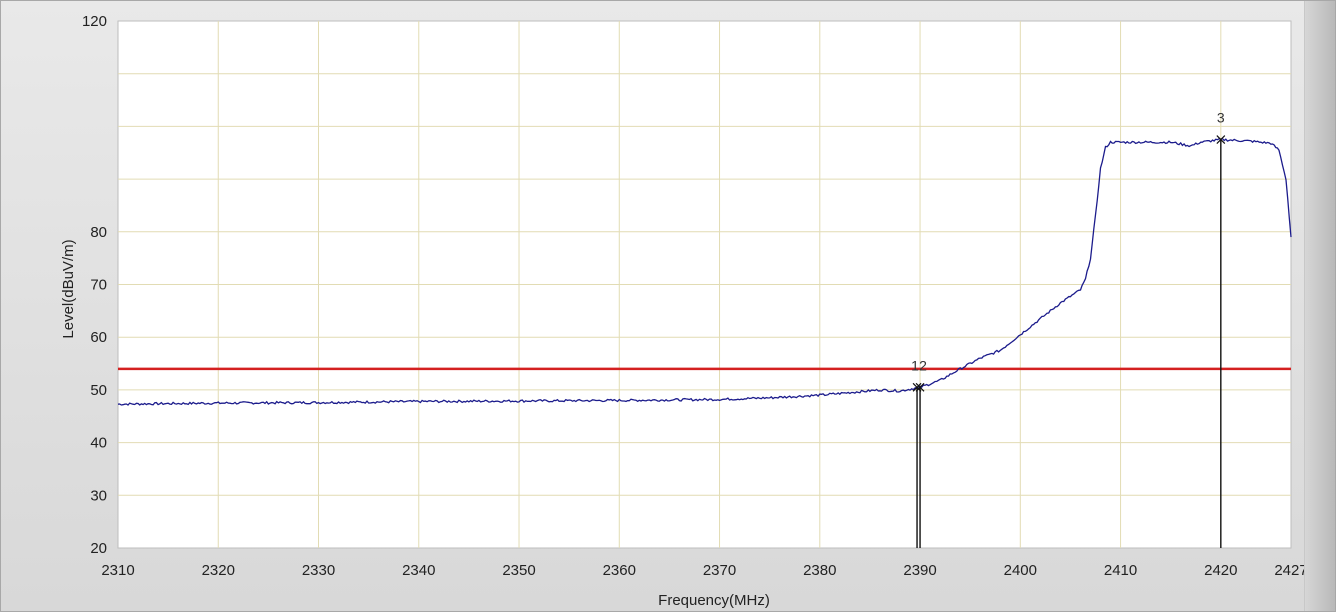 This screenshot has width=1336, height=613. I want to click on x-tick-label: 2427, so click(1290, 570).